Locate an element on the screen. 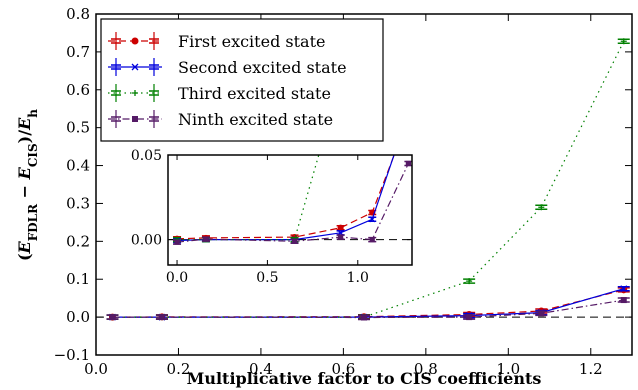 This screenshot has height=390, width=638. y-tick-label: 0.0 is located at coordinates (78, 317).